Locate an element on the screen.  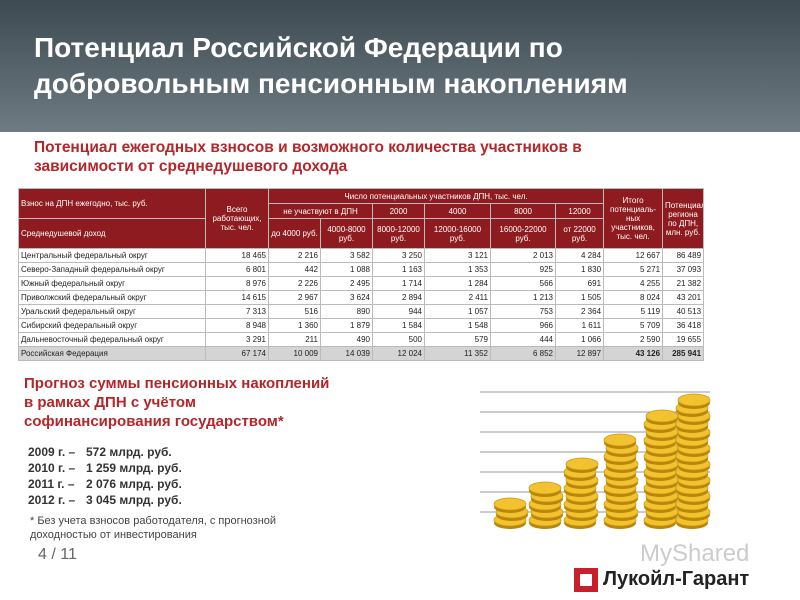
cell: 925 is located at coordinates (523, 269).